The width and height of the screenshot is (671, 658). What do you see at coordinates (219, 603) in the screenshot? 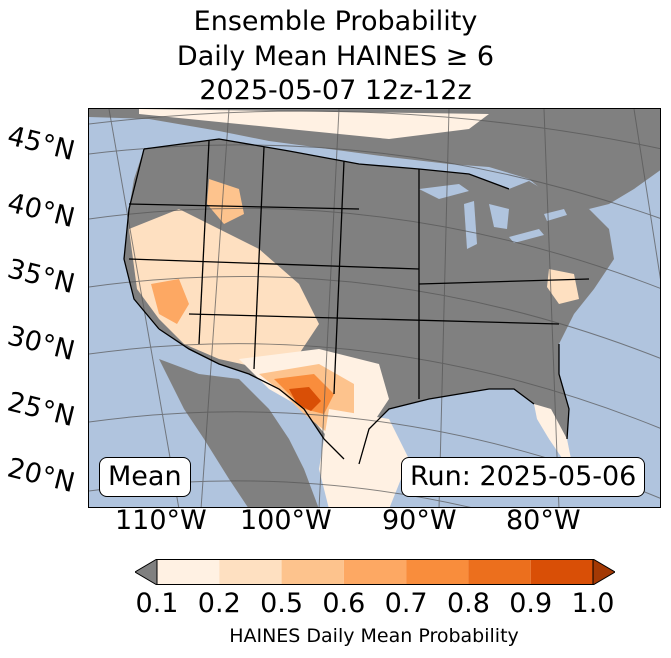
I see `colorbar-tick-label: 0.2` at bounding box center [219, 603].